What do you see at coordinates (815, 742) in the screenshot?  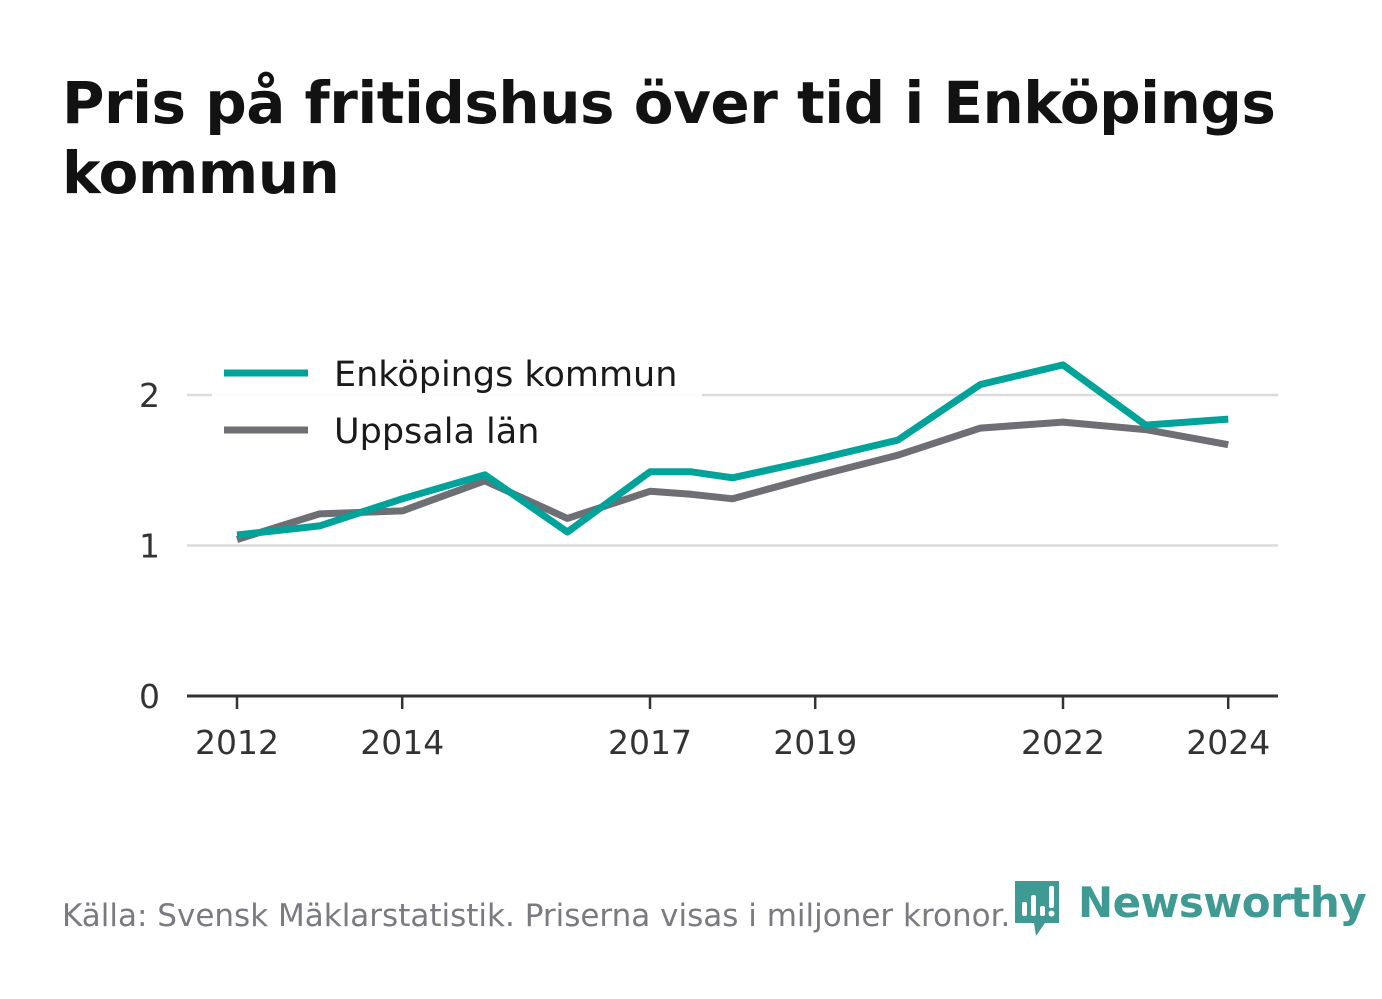 I see `x-tick-label: 2019` at bounding box center [815, 742].